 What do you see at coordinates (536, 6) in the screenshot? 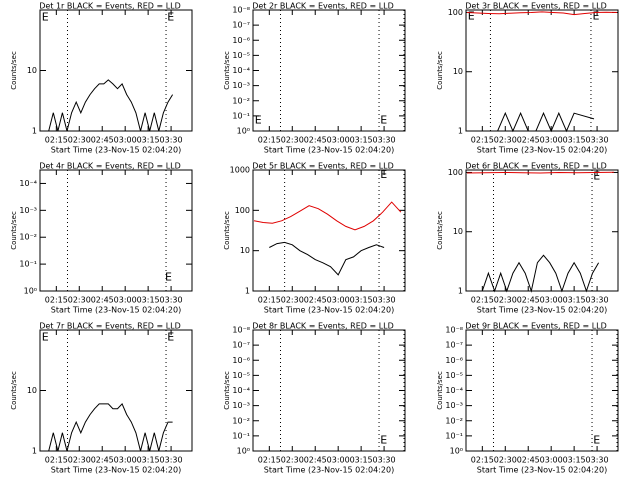
I see `panel-title: Det 3r BLACK = Events, RED = LLD` at bounding box center [536, 6].